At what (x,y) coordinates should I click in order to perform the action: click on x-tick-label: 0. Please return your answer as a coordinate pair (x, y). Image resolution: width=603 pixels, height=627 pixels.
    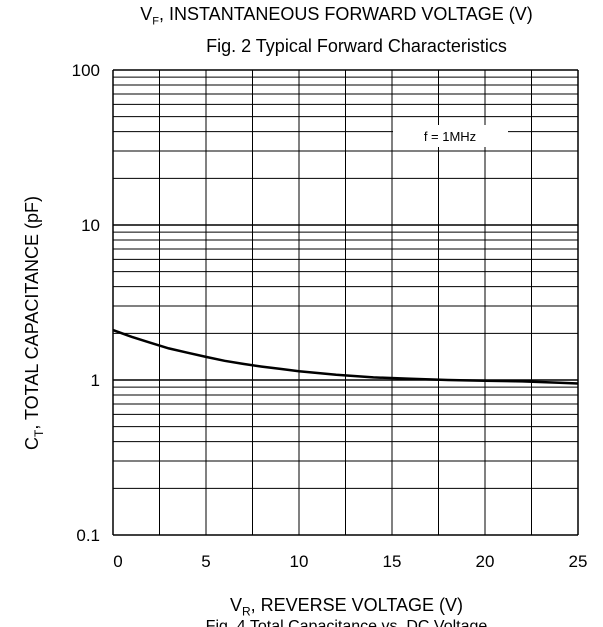
    Looking at the image, I should click on (117, 561).